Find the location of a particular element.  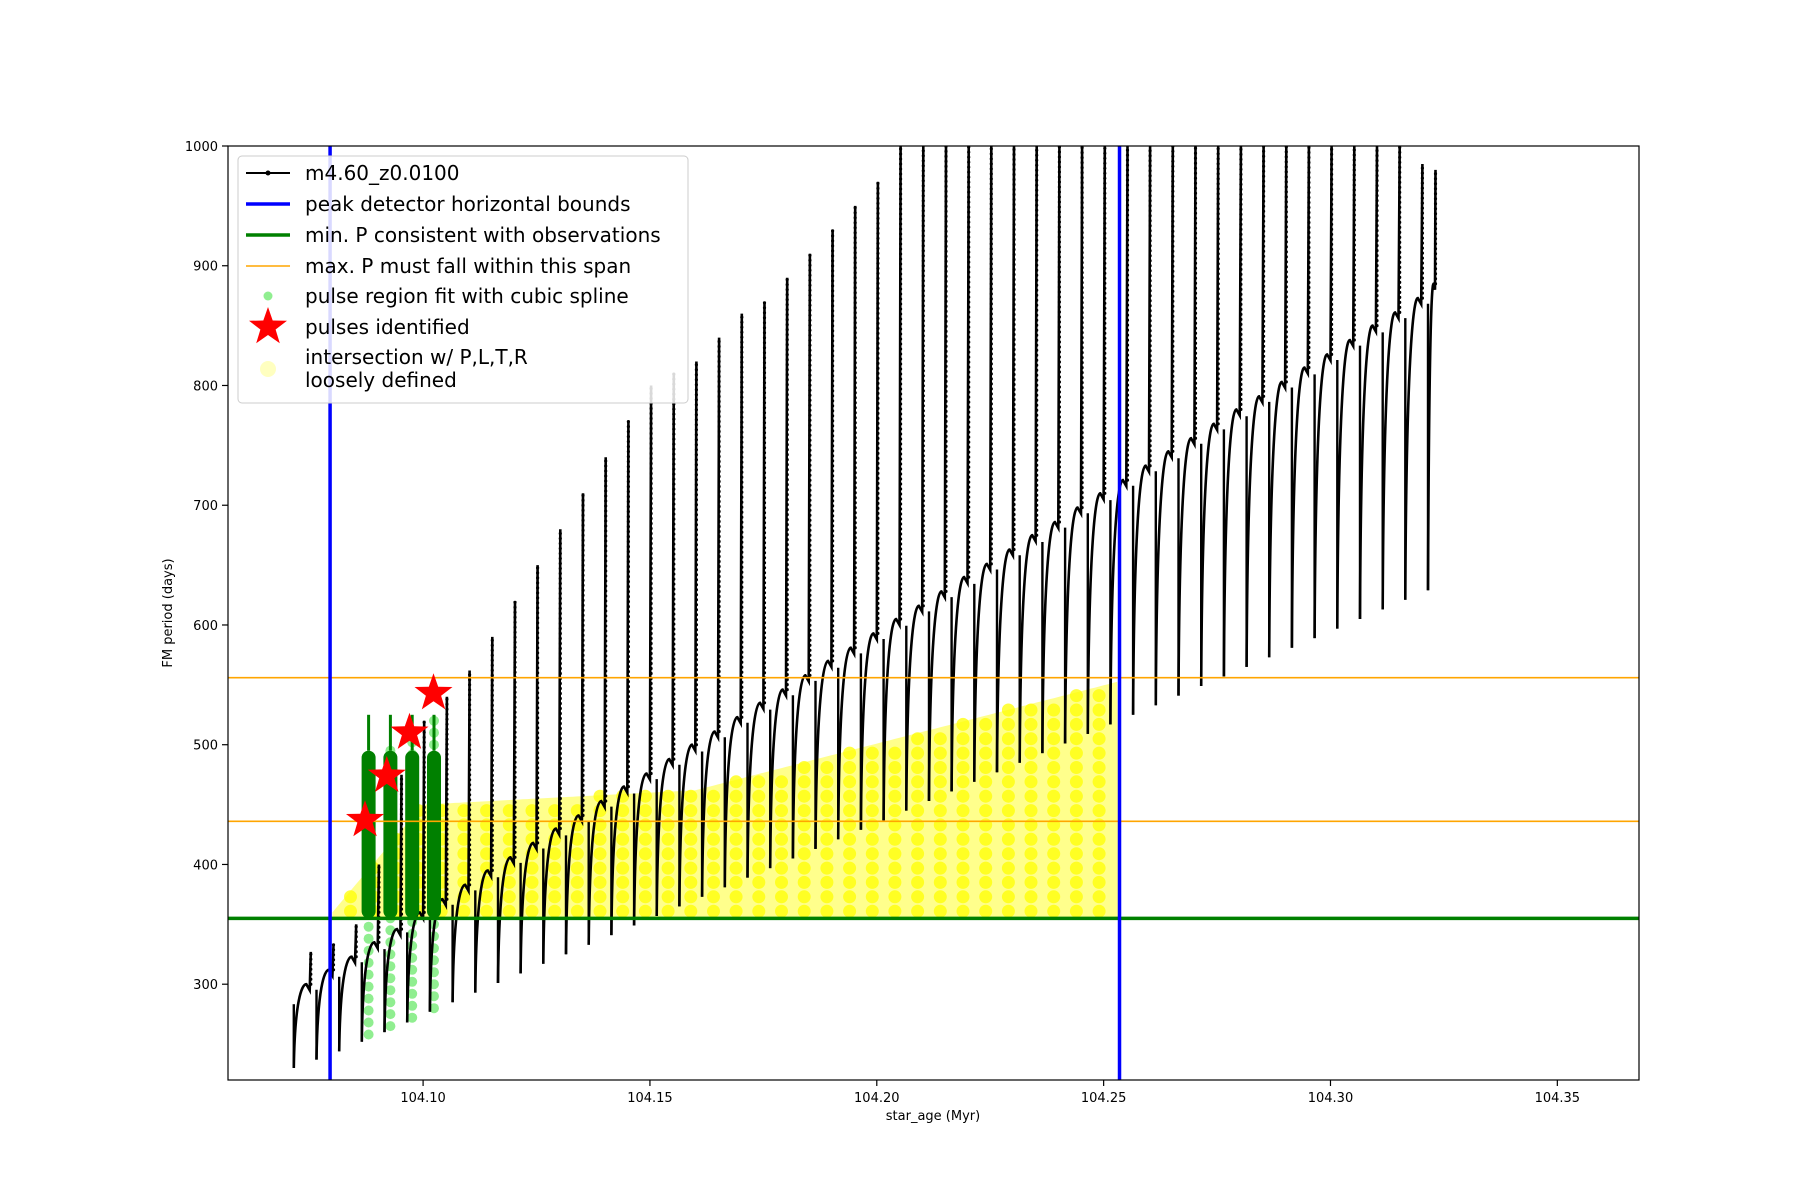

spline-fit-bar is located at coordinates (390, 834).